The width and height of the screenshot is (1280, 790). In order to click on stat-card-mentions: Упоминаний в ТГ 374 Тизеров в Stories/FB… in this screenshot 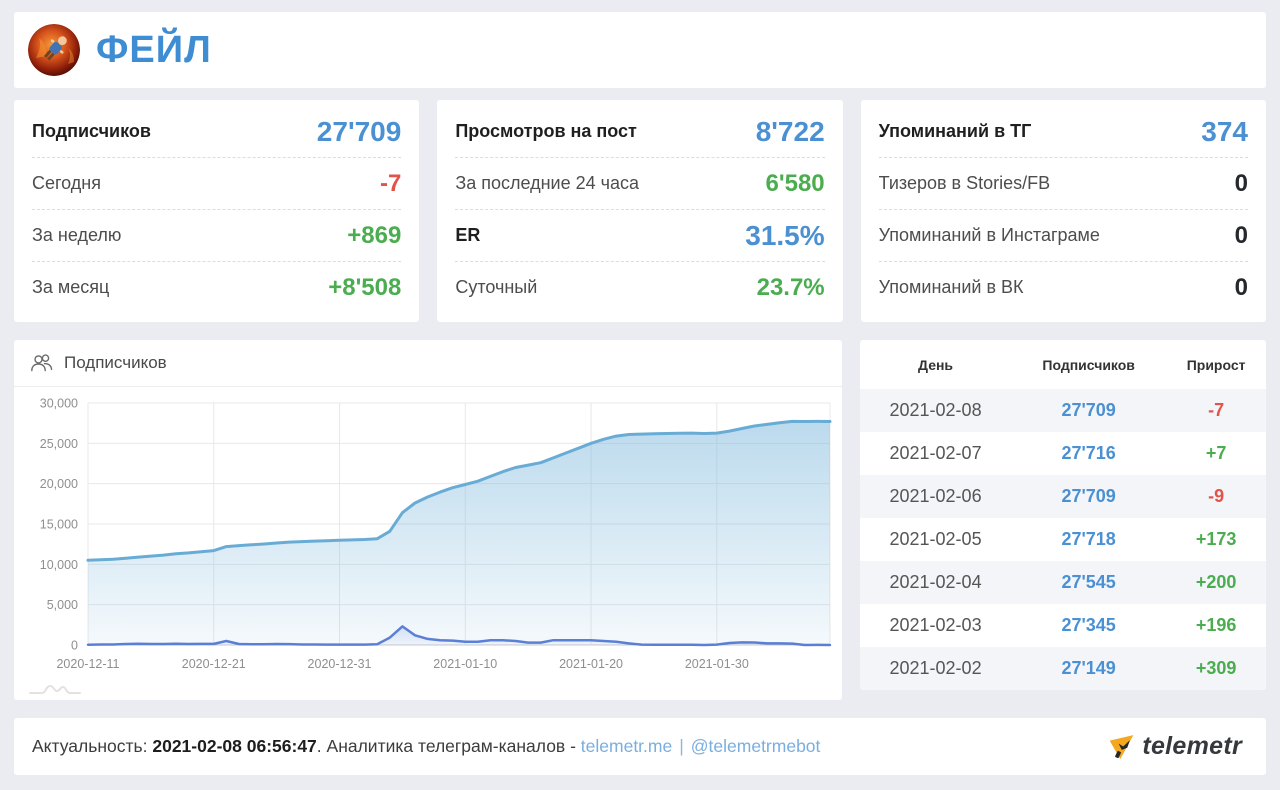, I will do `click(1063, 211)`.